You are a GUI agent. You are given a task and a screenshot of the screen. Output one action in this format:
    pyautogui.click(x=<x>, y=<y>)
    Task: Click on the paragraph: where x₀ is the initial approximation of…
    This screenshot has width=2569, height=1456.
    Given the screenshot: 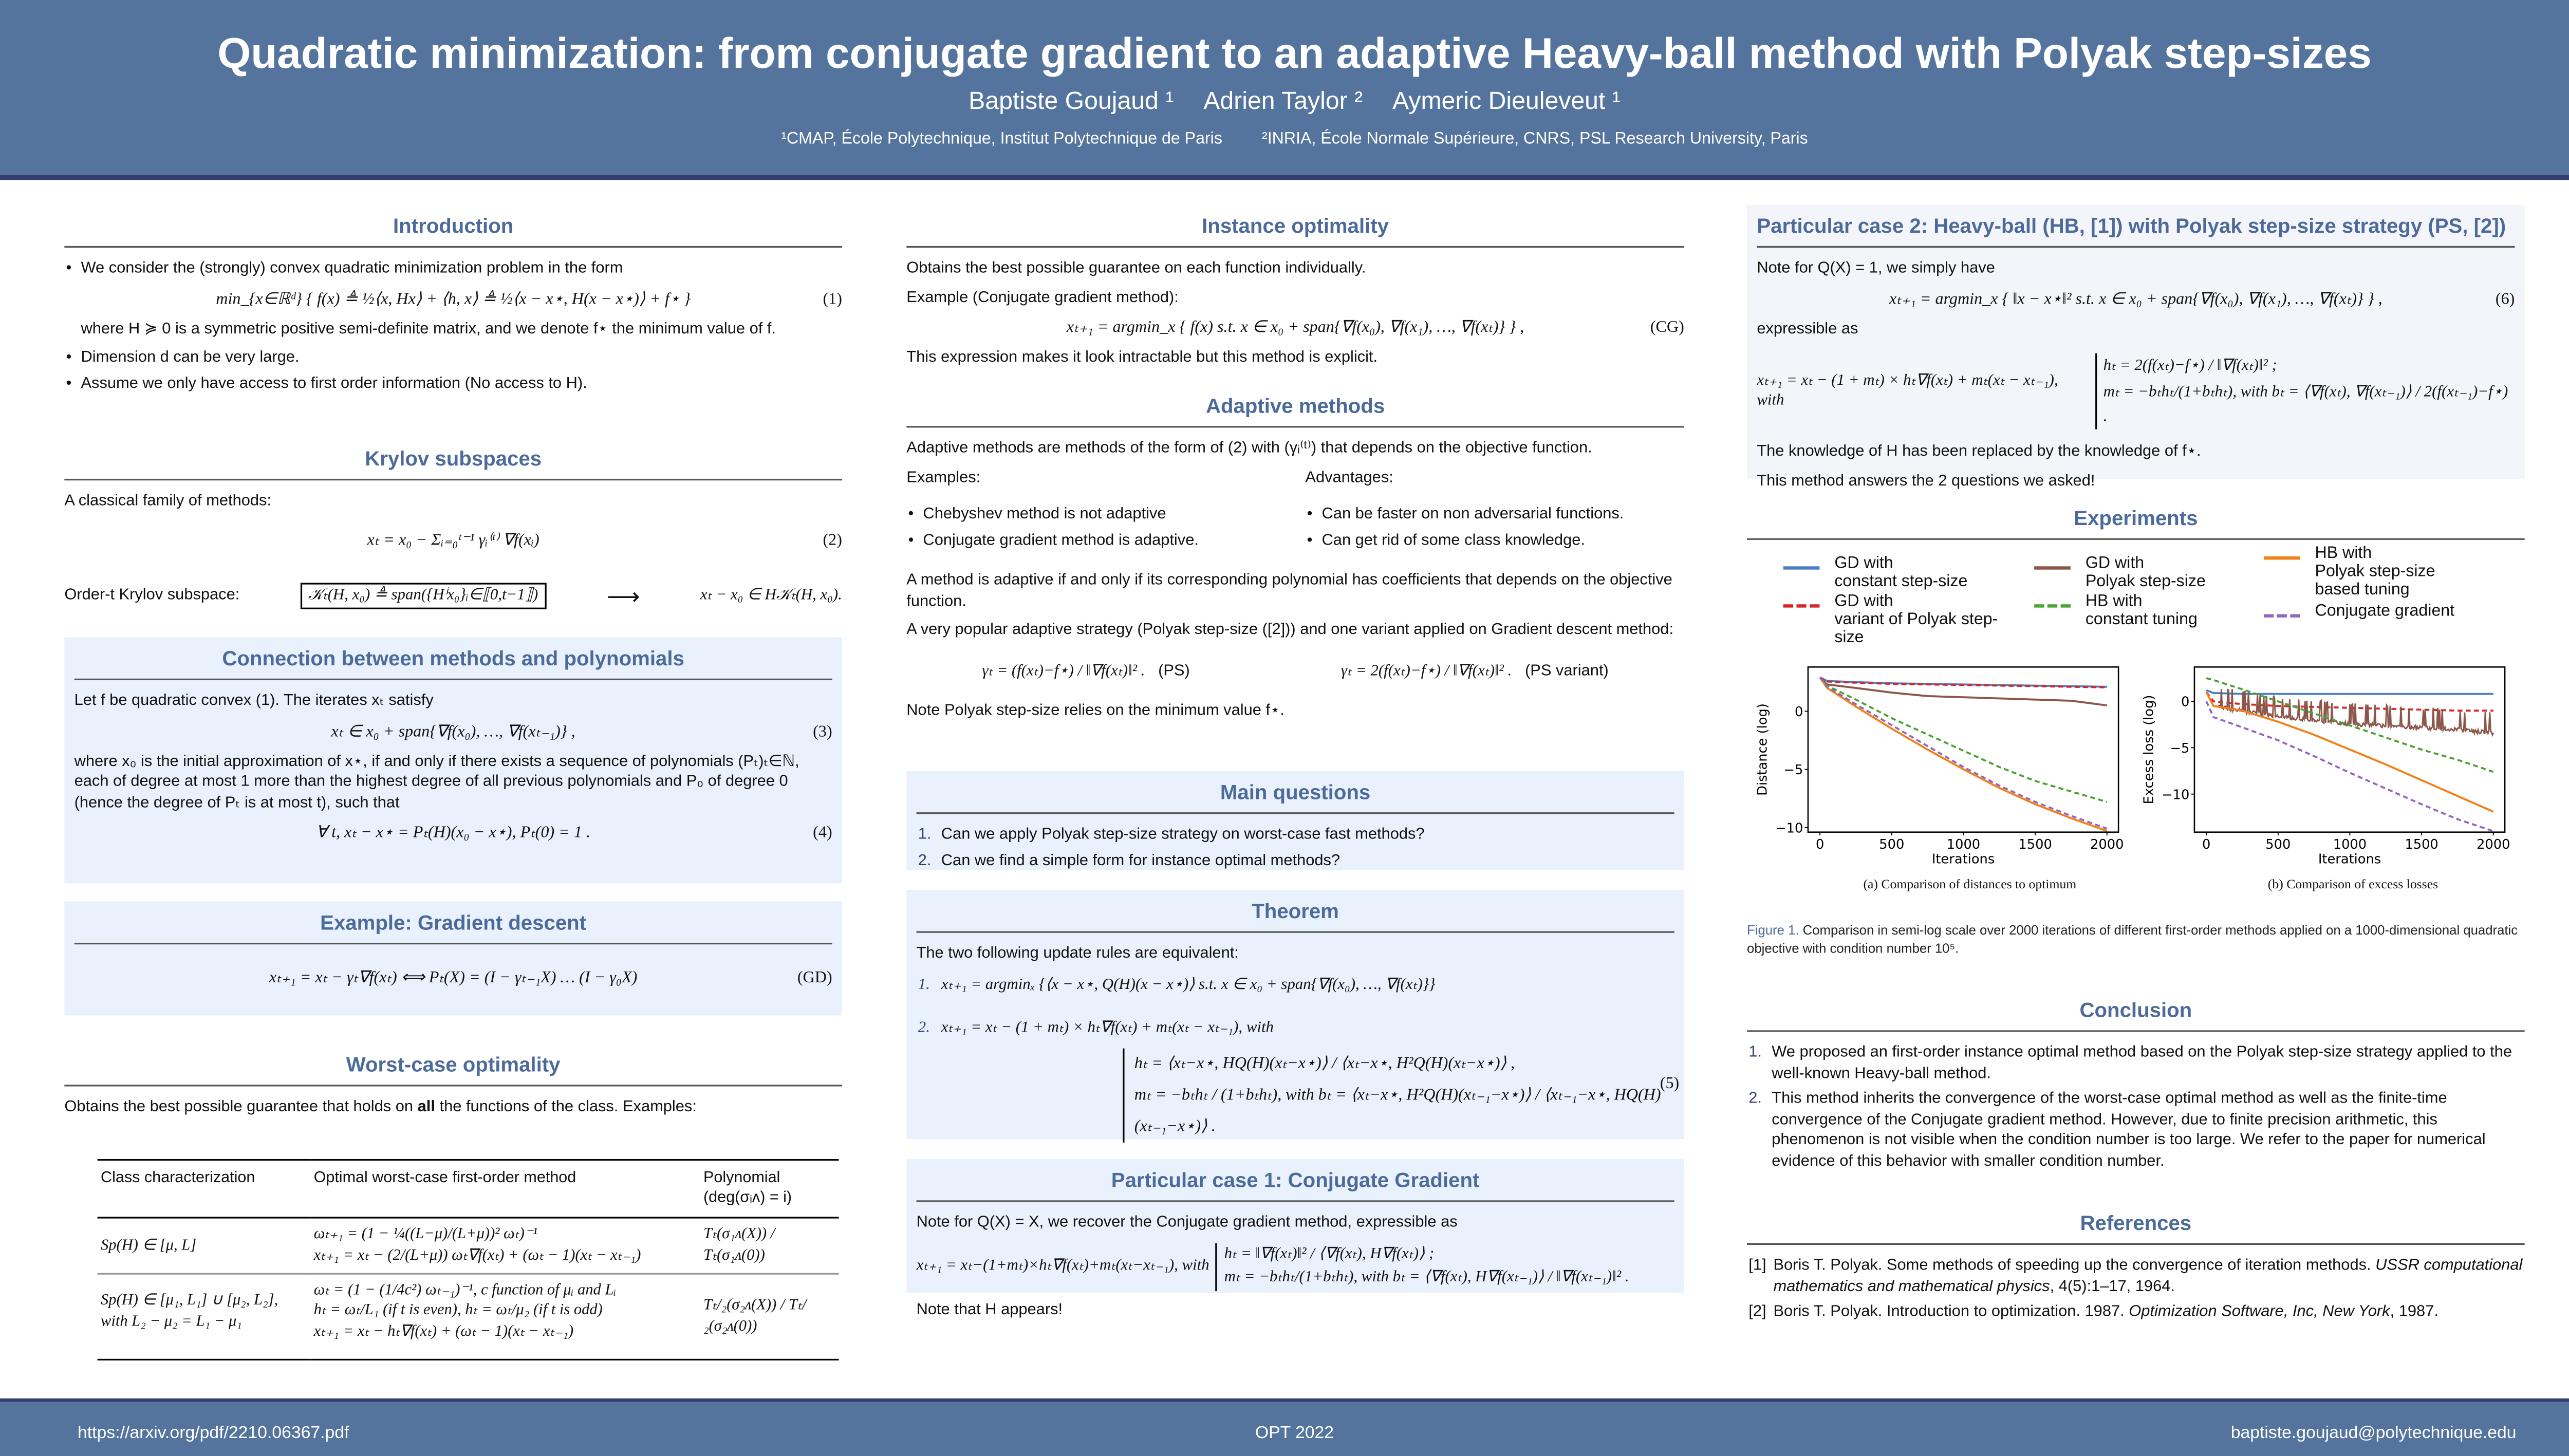 What is the action you would take?
    pyautogui.click(x=436, y=782)
    